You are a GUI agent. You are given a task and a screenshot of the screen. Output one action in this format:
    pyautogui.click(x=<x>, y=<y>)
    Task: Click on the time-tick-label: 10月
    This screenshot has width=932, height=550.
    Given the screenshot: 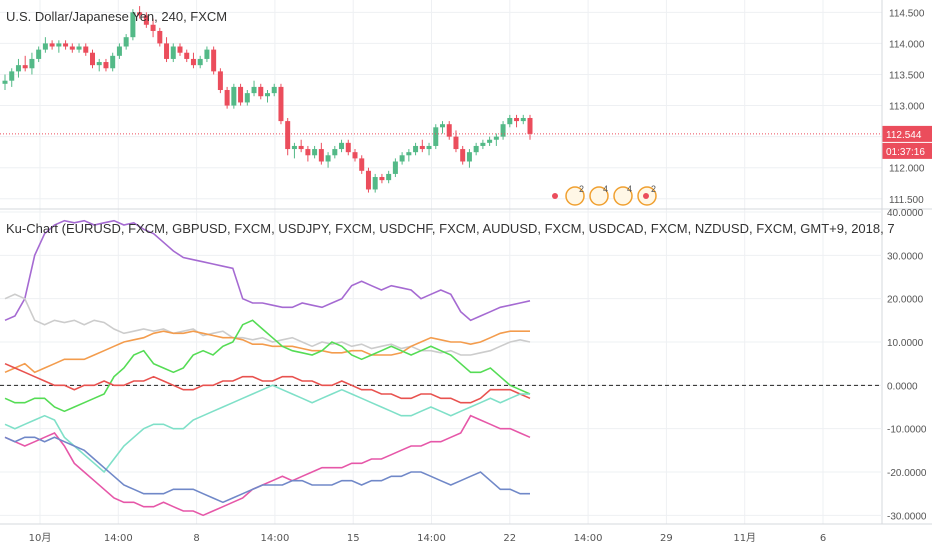 What is the action you would take?
    pyautogui.click(x=40, y=538)
    